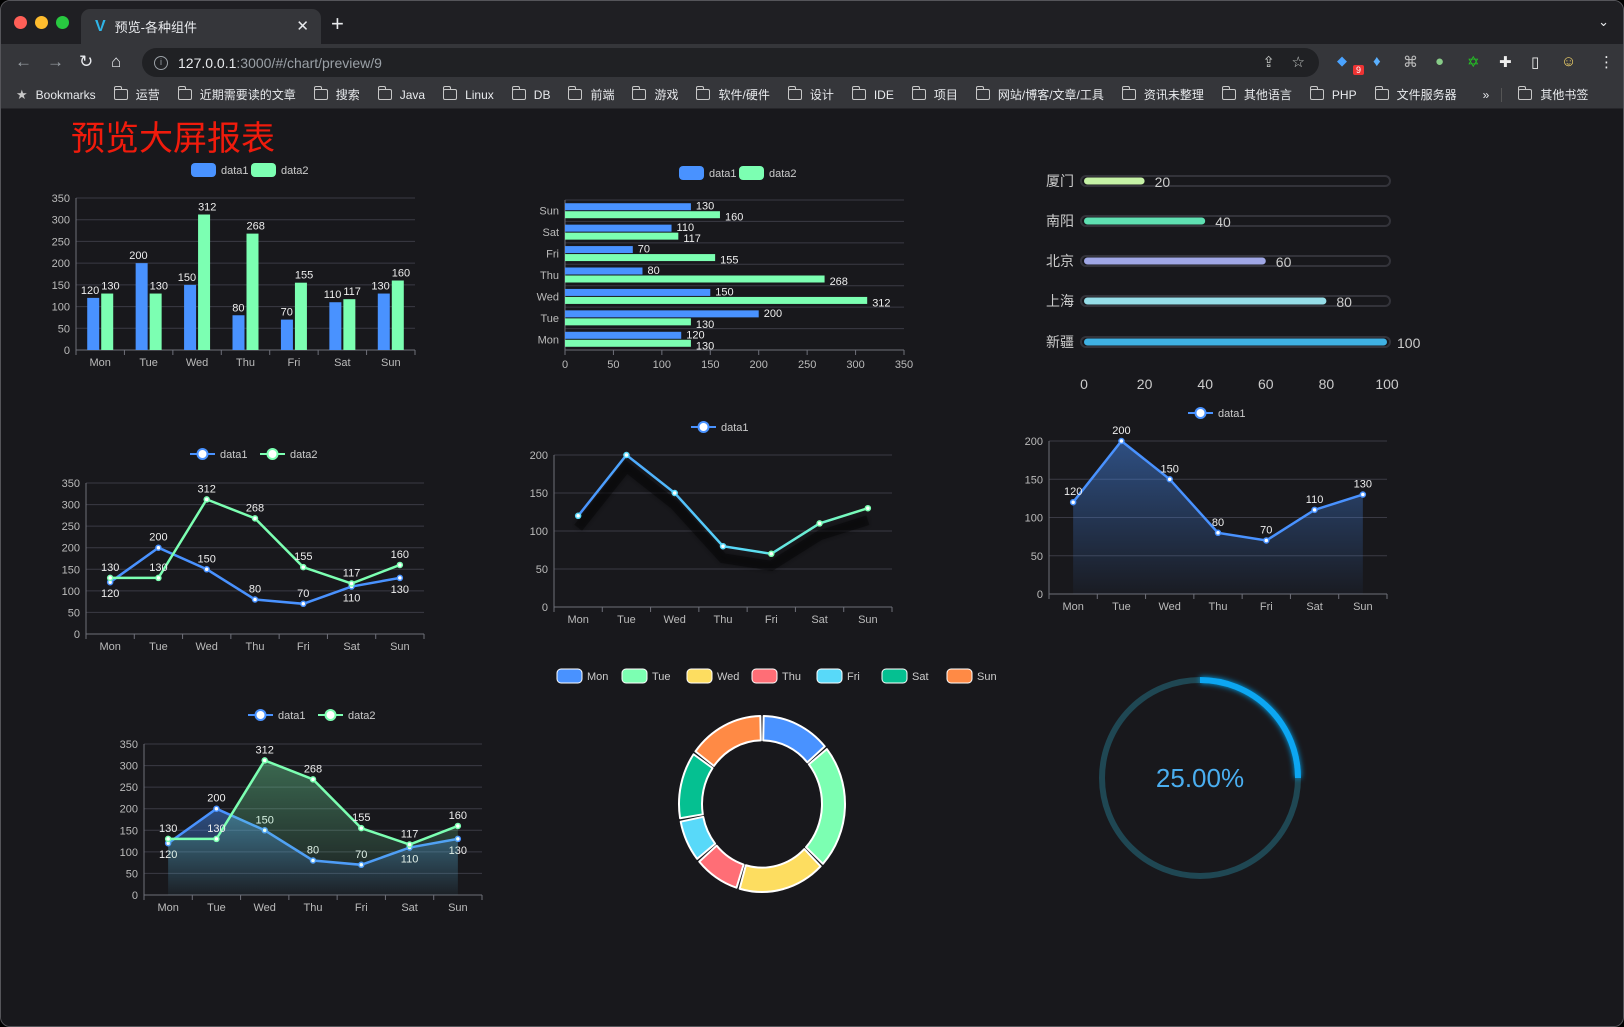 The height and width of the screenshot is (1027, 1624). Describe the element at coordinates (409, 908) in the screenshot. I see `x-tick-label: Sat` at that location.